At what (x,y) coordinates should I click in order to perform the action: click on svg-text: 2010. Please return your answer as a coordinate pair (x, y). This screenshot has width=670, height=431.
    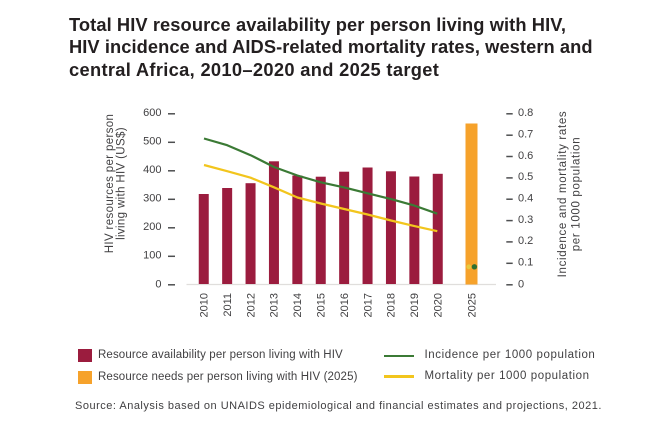
    Looking at the image, I should click on (205, 305).